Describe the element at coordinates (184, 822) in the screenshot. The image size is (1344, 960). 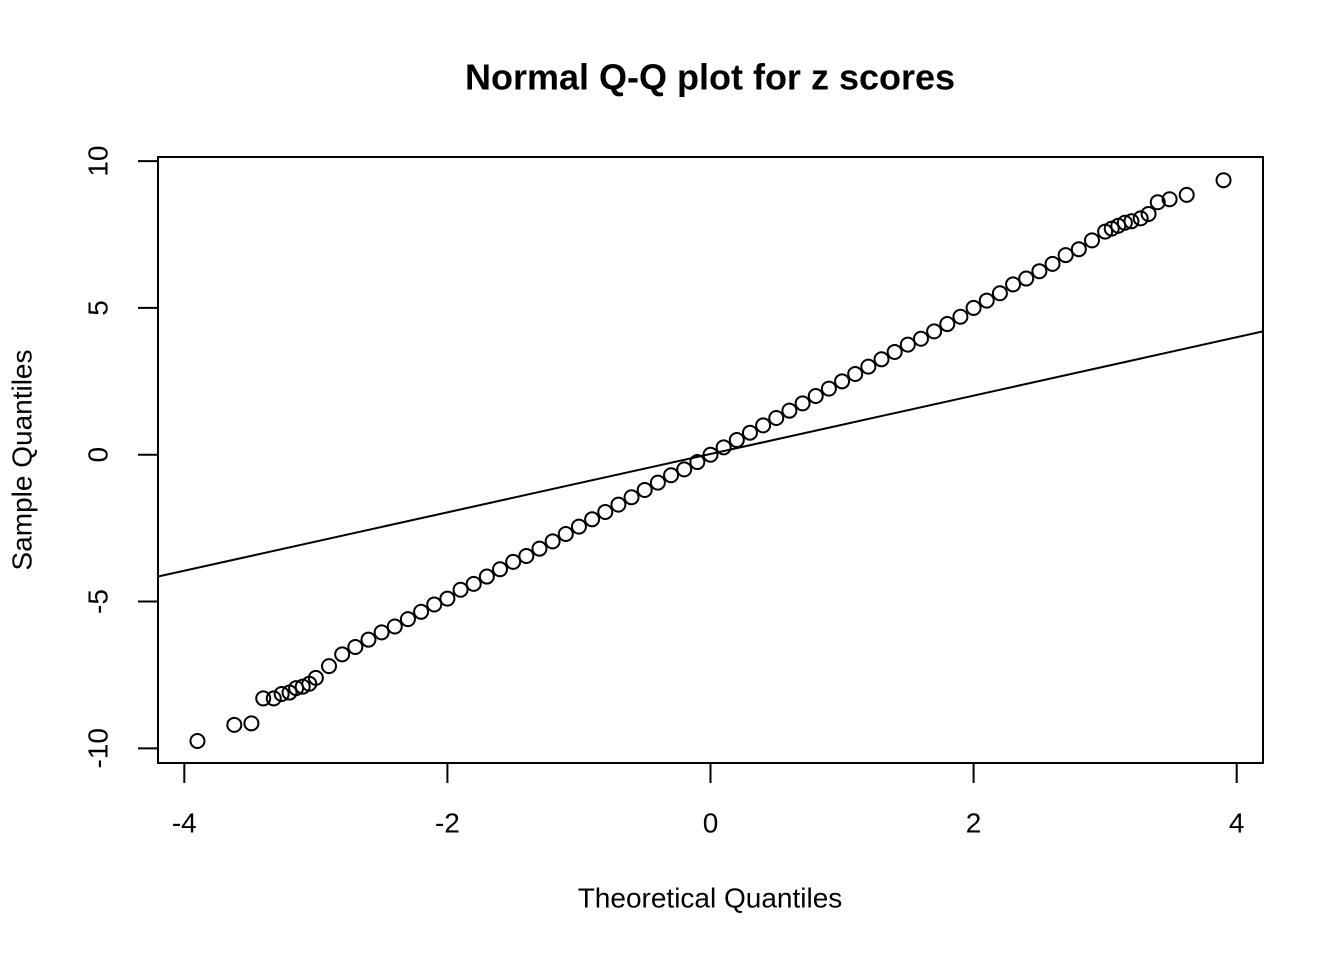
I see `x-tick-label: -4` at that location.